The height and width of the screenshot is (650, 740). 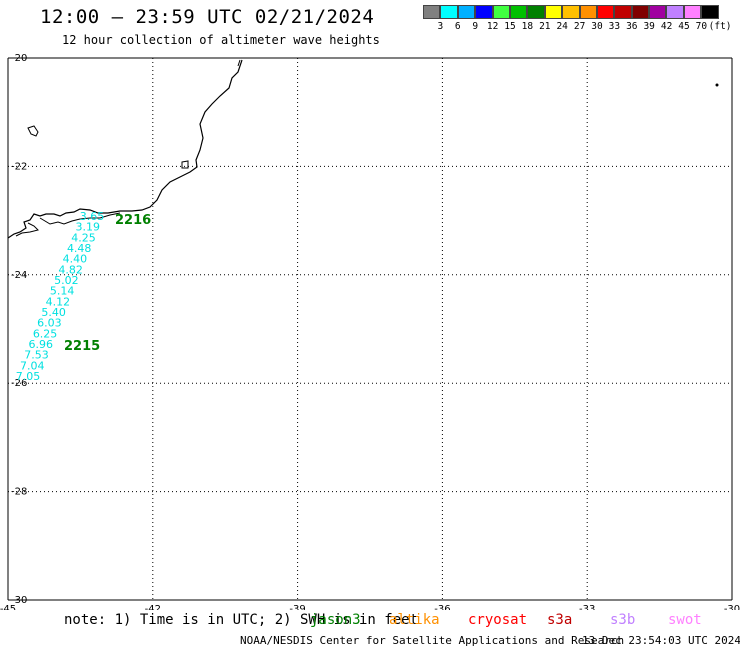 What do you see at coordinates (666, 26) in the screenshot?
I see `color-scale-label: 42` at bounding box center [666, 26].